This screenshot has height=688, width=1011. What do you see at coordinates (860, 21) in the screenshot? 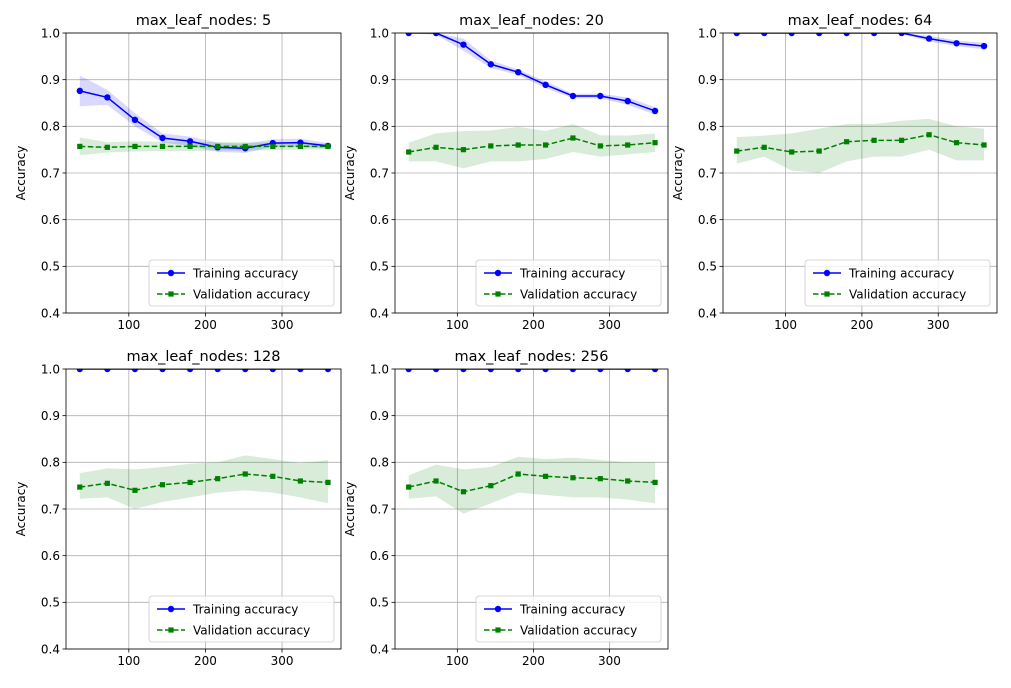
I see `subplot-title: max_leaf_nodes: 64` at bounding box center [860, 21].